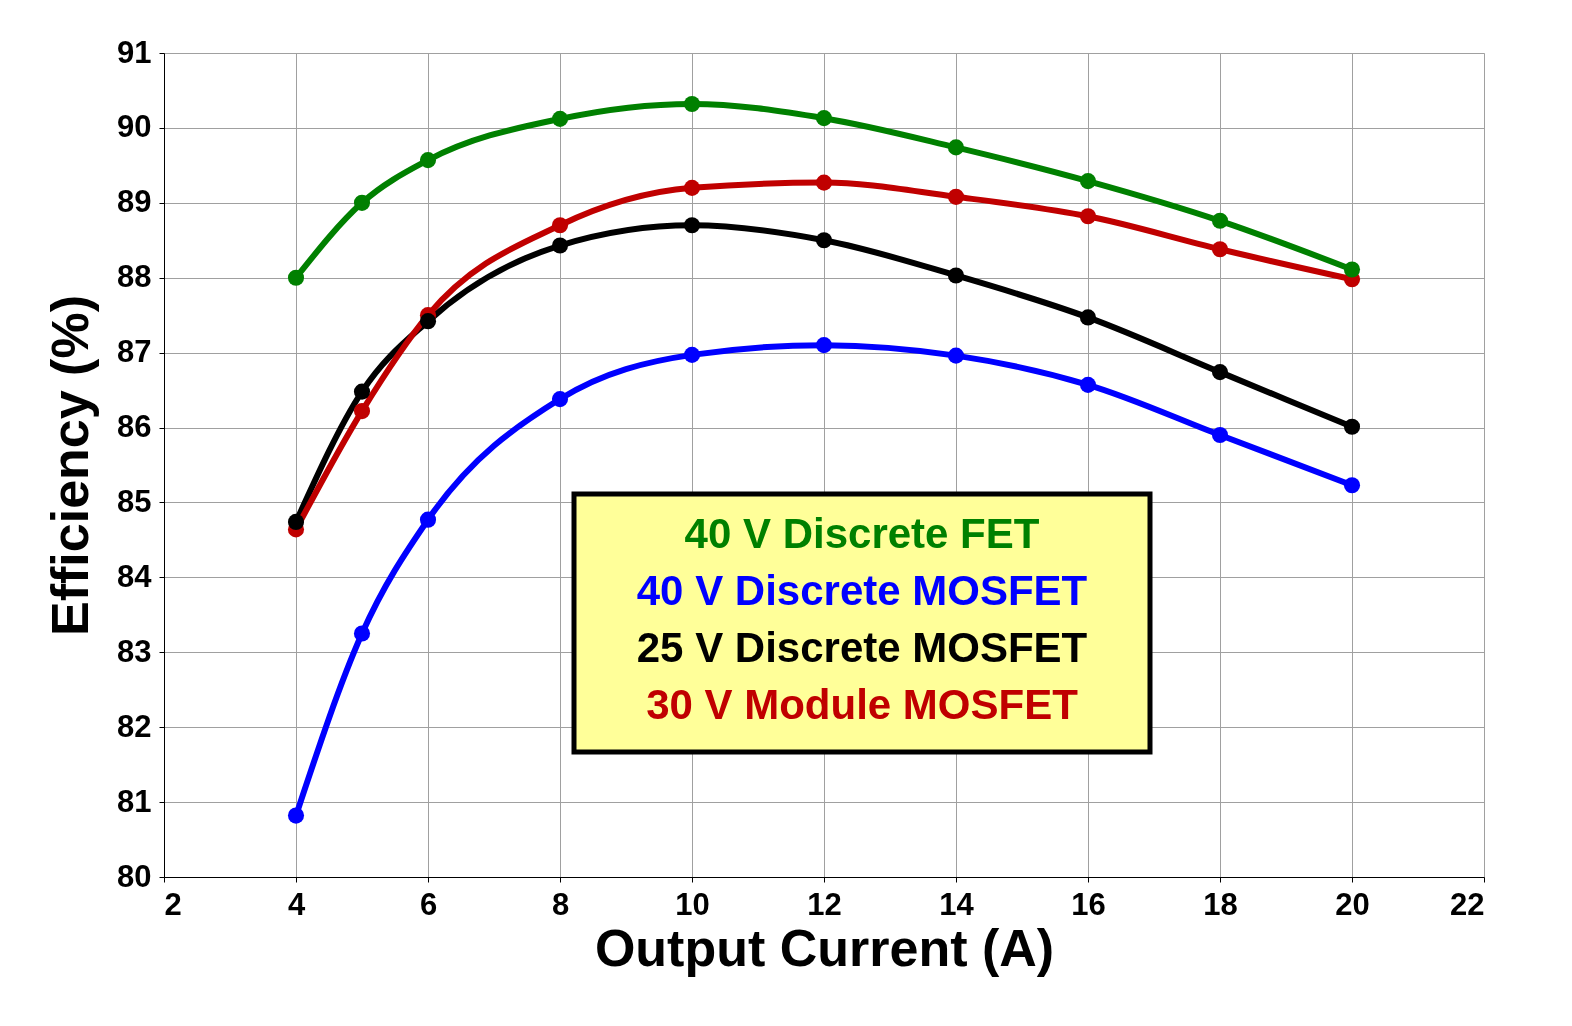 Image resolution: width=1572 pixels, height=1026 pixels. I want to click on x-tick-label: 8, so click(560, 904).